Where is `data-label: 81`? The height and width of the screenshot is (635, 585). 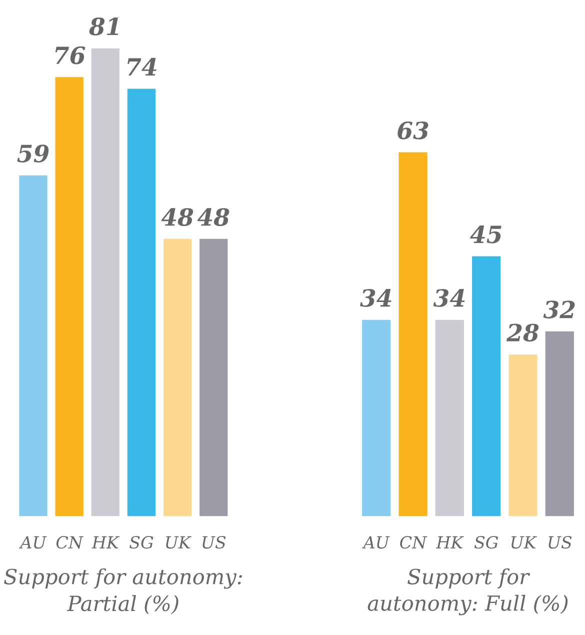 data-label: 81 is located at coordinates (103, 26).